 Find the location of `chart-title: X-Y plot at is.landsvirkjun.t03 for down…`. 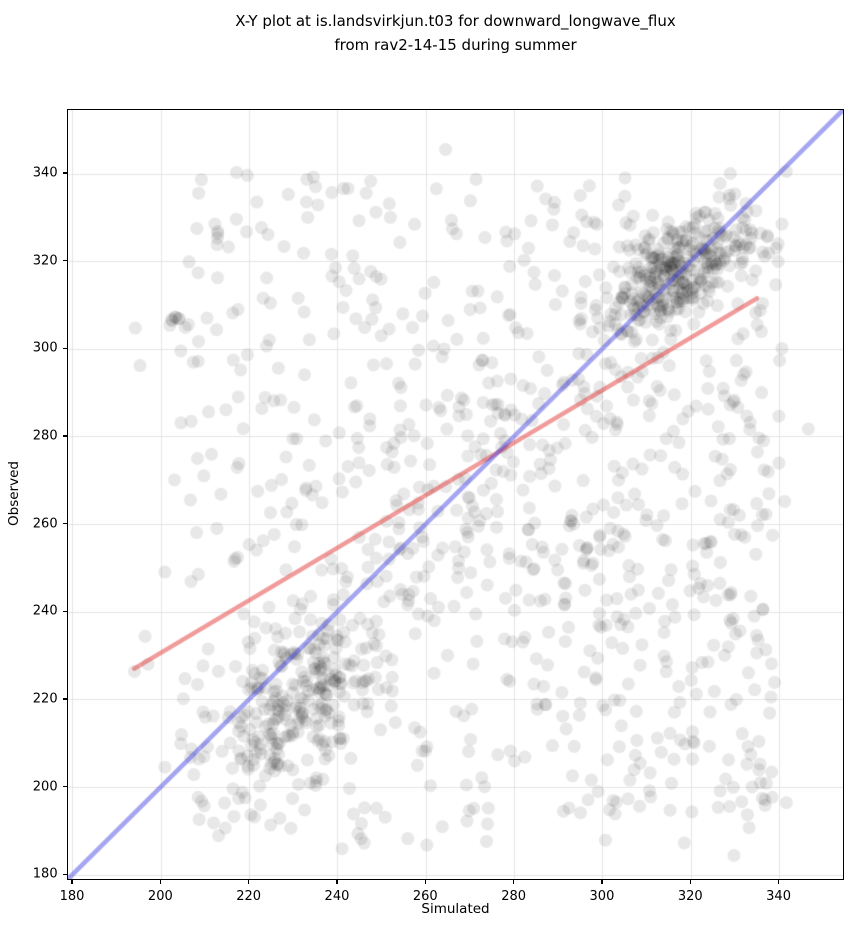

chart-title: X-Y plot at is.landsvirkjun.t03 for down… is located at coordinates (455, 33).